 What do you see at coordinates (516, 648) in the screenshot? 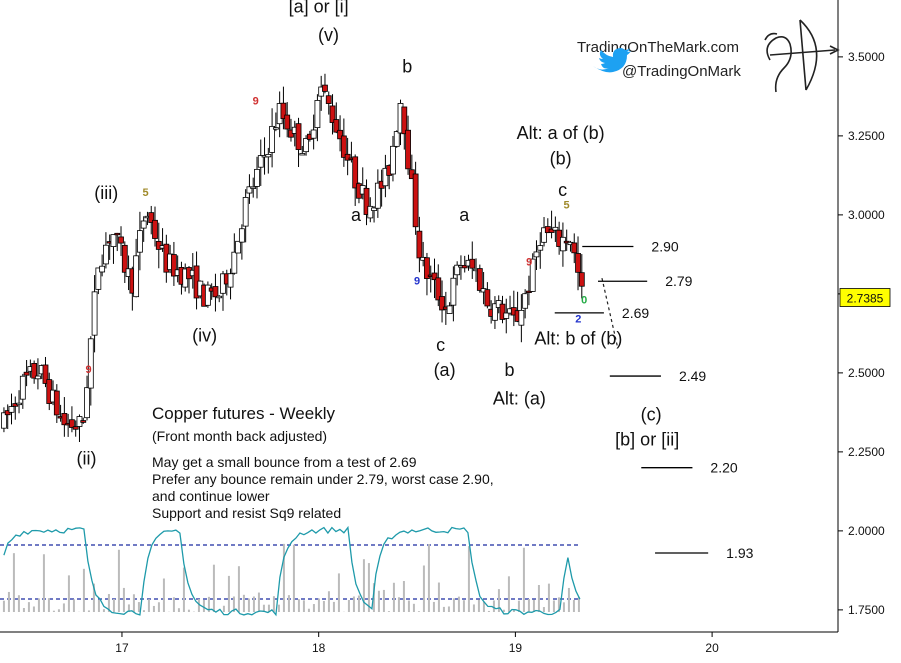
I see `x-tick-label: 19` at bounding box center [516, 648].